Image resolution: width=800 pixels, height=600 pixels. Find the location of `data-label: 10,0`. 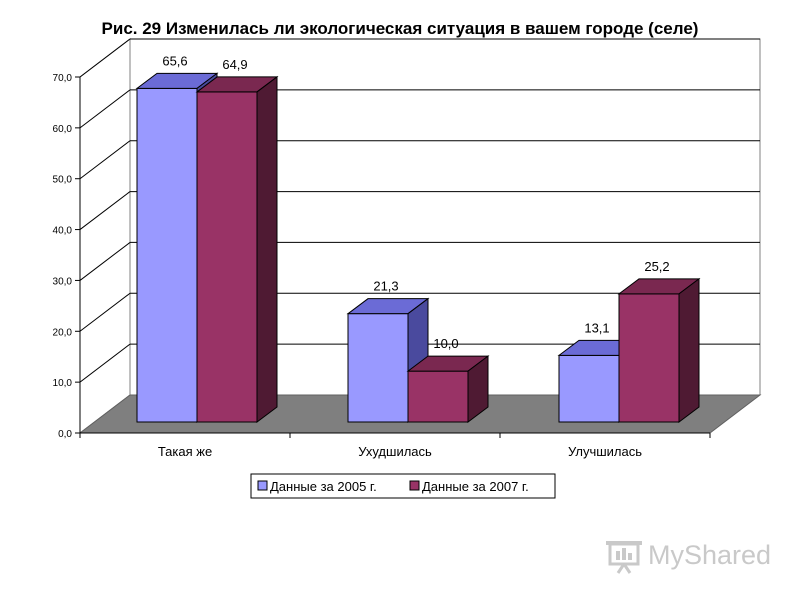

data-label: 10,0 is located at coordinates (445, 343).